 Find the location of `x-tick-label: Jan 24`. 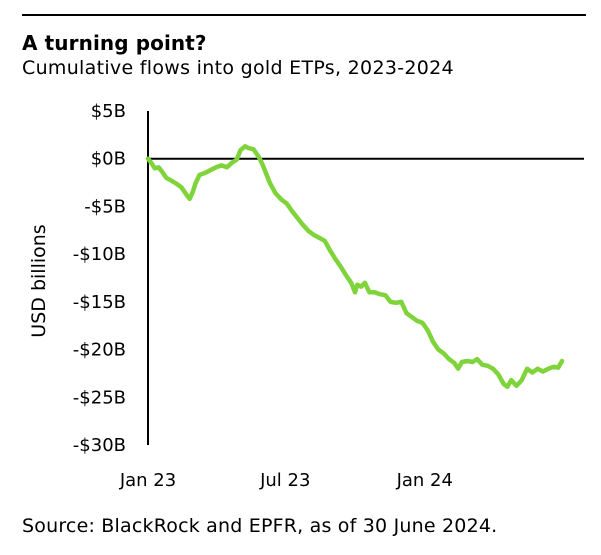

x-tick-label: Jan 24 is located at coordinates (424, 480).